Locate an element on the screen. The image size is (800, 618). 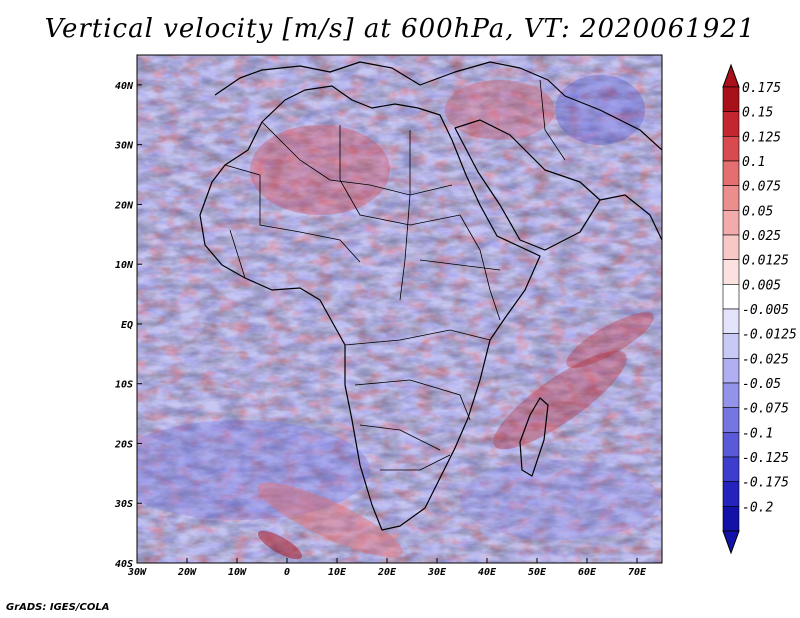
lat-tick-label: 40N is located at coordinates (124, 86).